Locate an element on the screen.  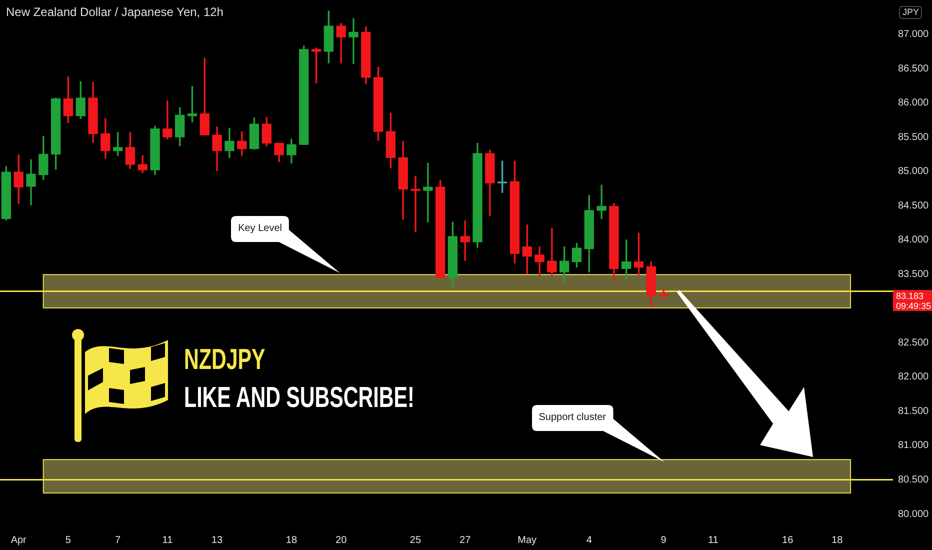
y-tick-label: 82.500 is located at coordinates (914, 342).